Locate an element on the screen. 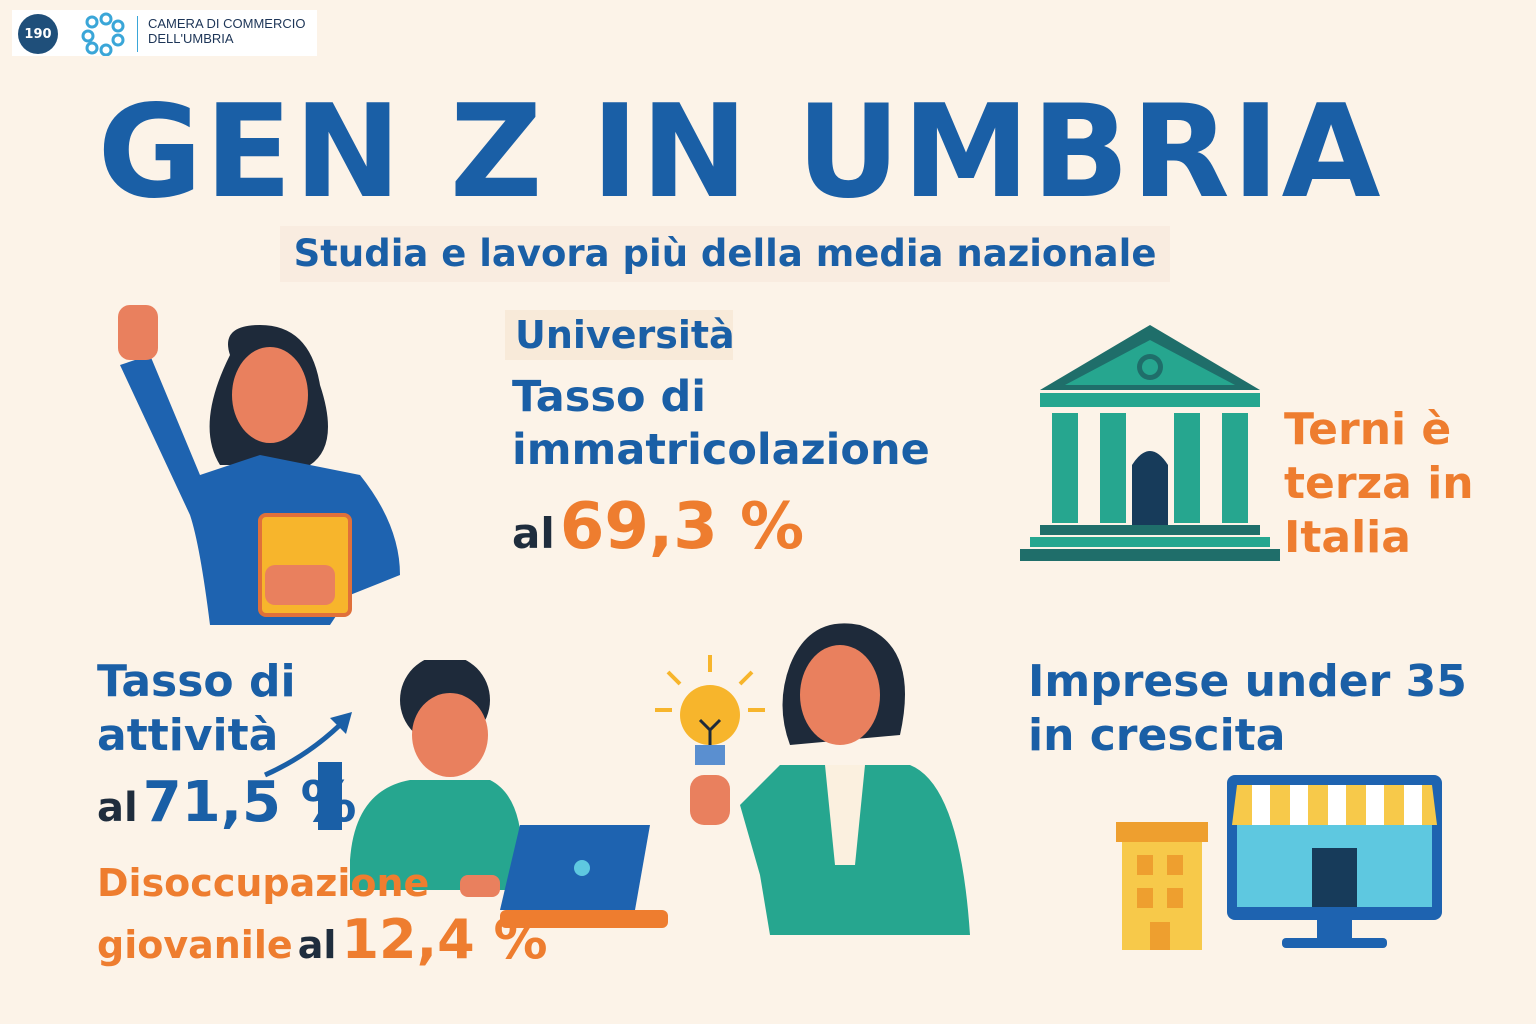  anniversary-seal-logo: 190 is located at coordinates (38, 34).